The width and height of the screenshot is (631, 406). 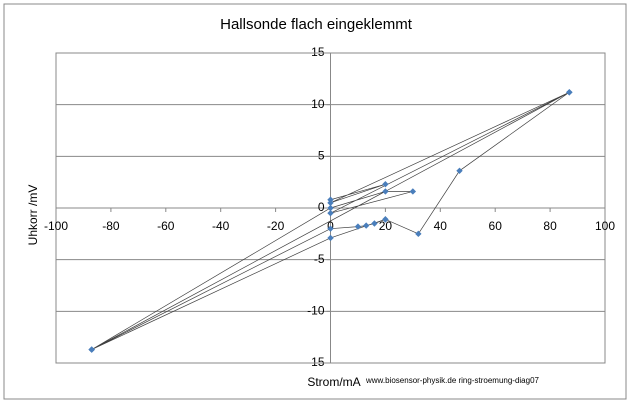 I want to click on x-tick-label: -40, so click(x=221, y=226).